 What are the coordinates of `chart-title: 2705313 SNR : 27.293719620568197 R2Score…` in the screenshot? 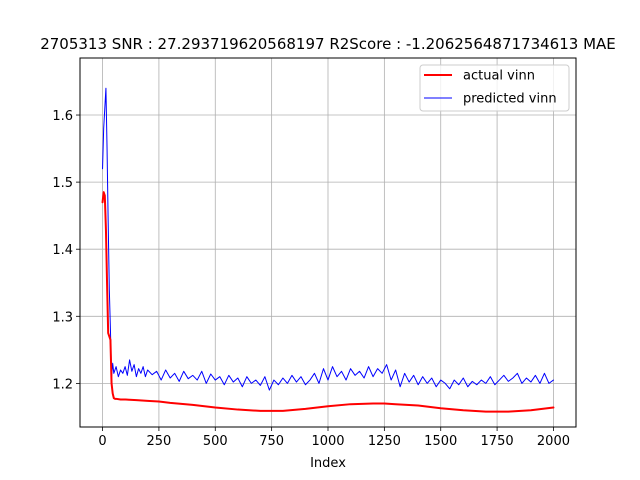 It's located at (328, 44).